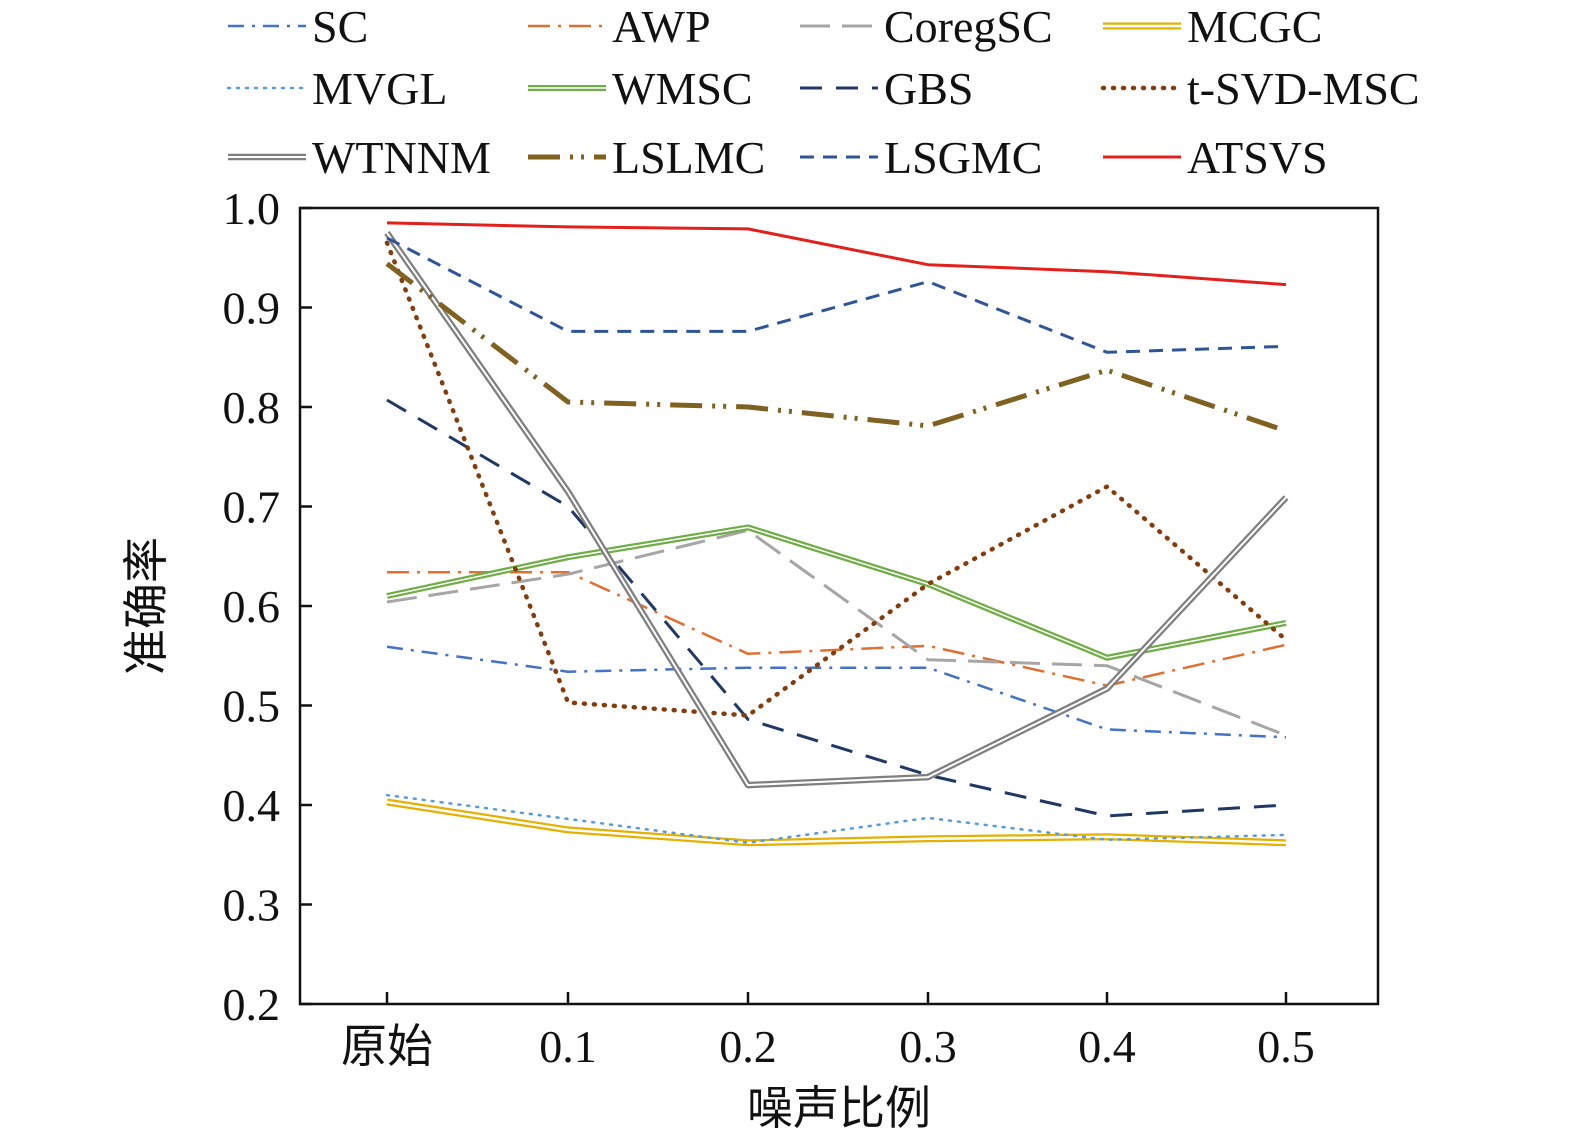  I want to click on legend-item-wtnnm: WTNNM, so click(359, 157).